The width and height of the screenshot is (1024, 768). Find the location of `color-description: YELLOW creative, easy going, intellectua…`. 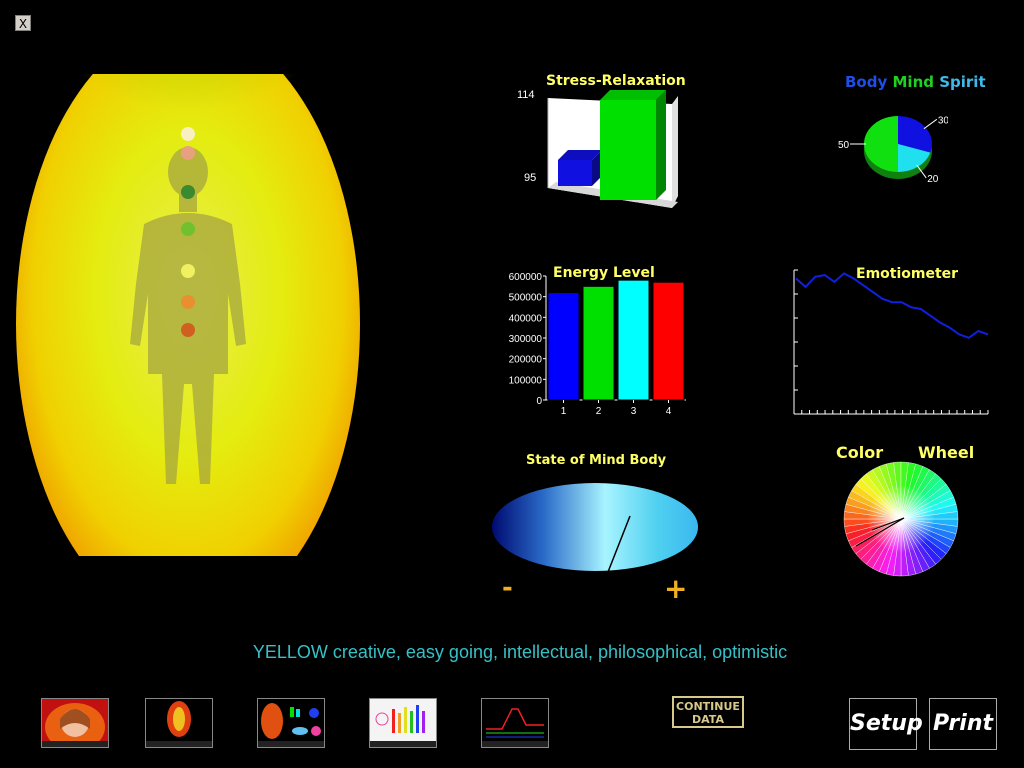

color-description: YELLOW creative, easy going, intellectua… is located at coordinates (520, 652).